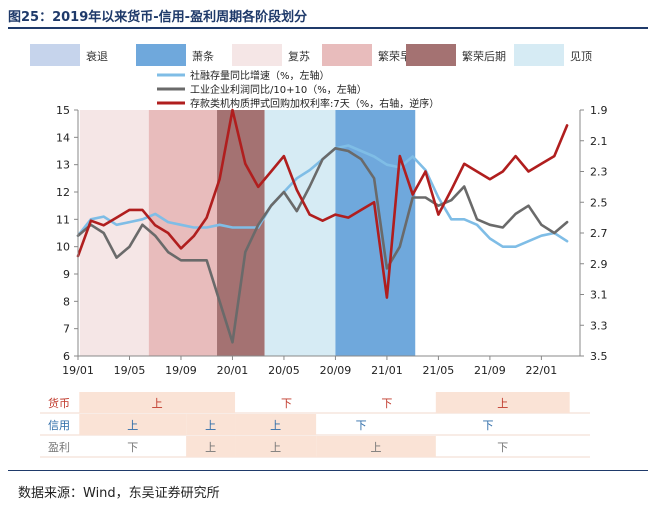 The image size is (657, 507). Describe the element at coordinates (158, 17) in the screenshot. I see `figure-title: 图25：2019年以来货币-信用-盈利周期各阶段划分` at that location.